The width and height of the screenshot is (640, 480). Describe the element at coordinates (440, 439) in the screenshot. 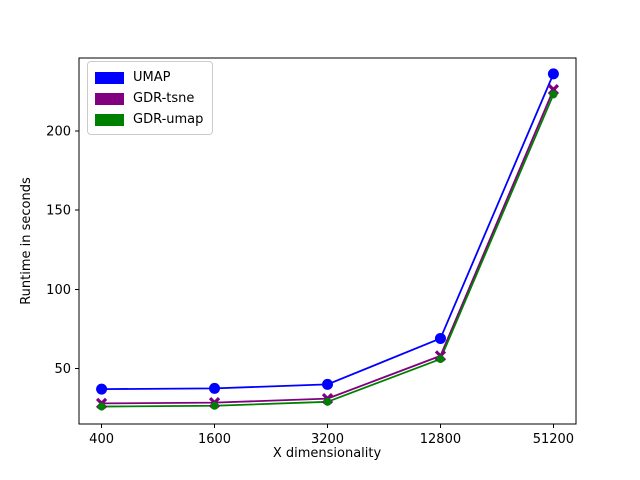

I see `x-tick-label: 12800` at that location.